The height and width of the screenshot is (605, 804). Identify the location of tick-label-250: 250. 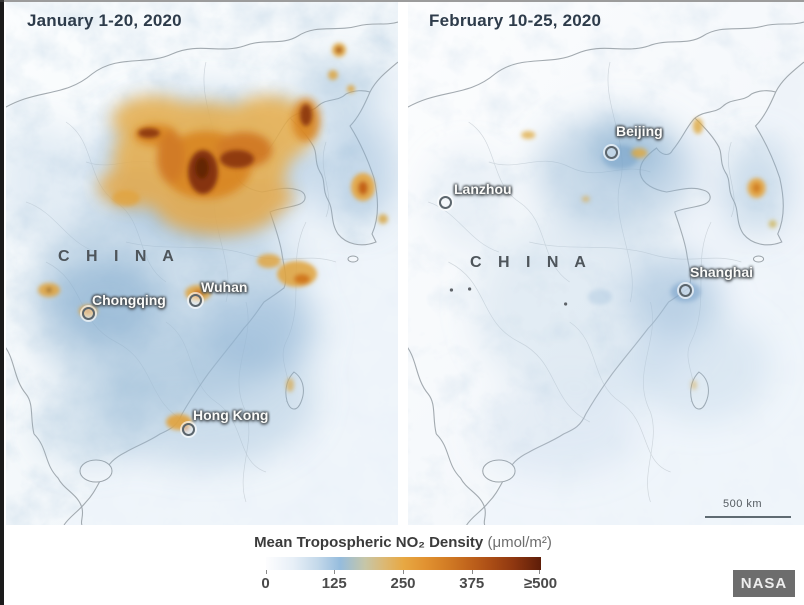
(403, 583).